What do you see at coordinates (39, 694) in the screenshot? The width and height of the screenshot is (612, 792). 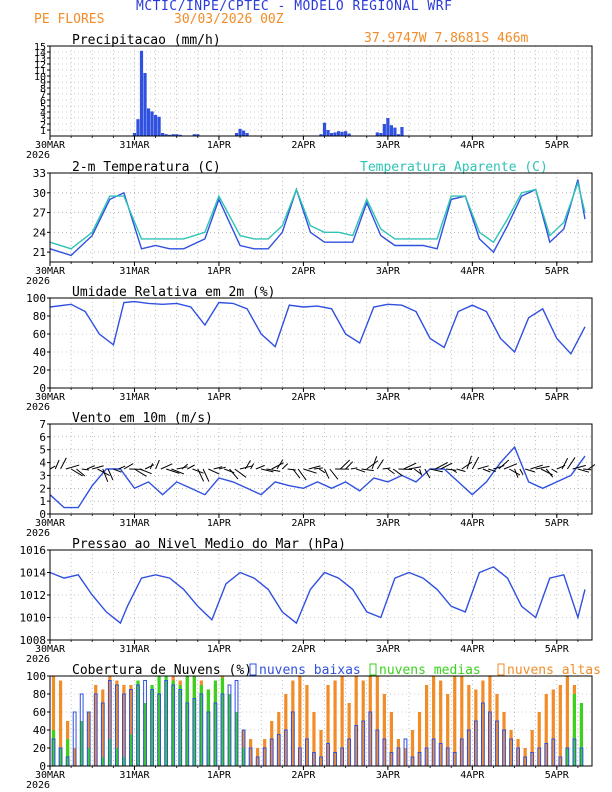 I see `y-tick-label: 80` at bounding box center [39, 694].